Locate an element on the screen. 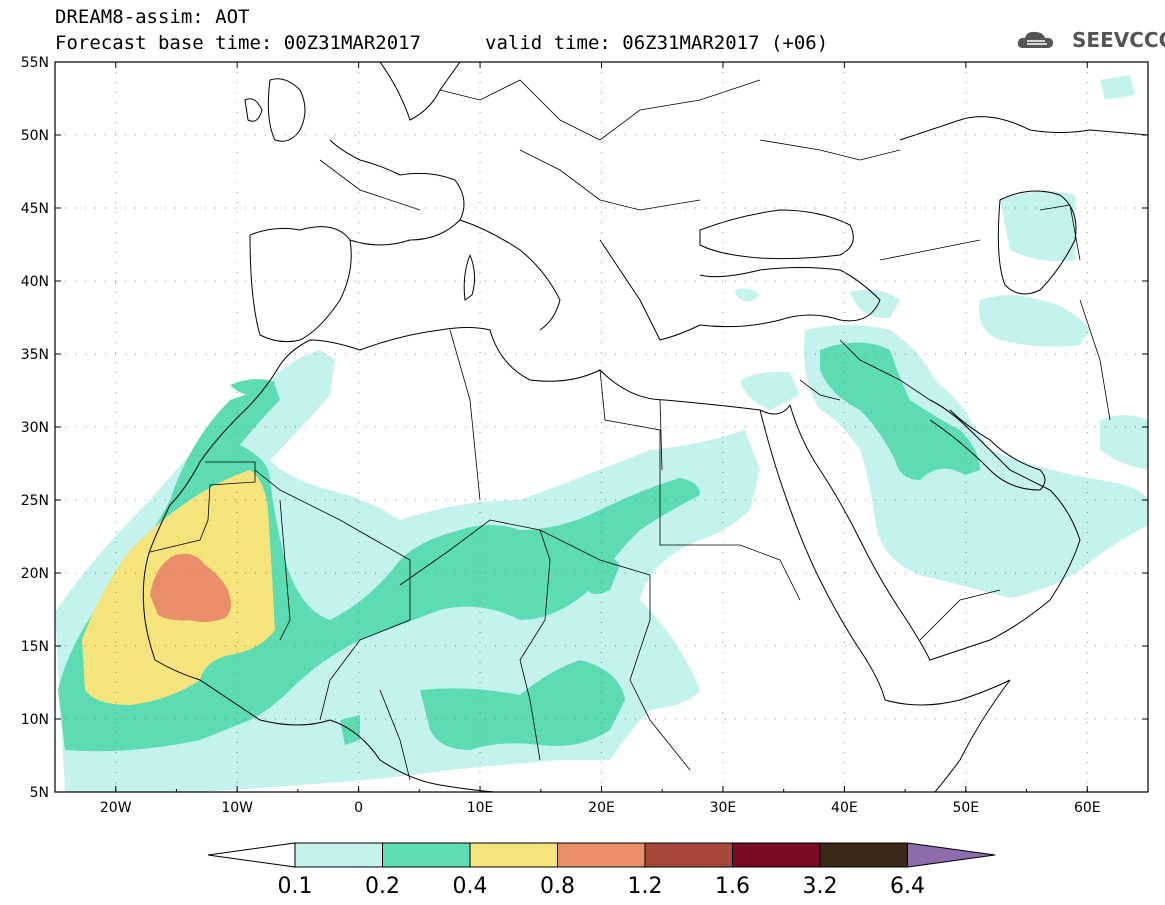 The width and height of the screenshot is (1165, 905). colorbar-under-arrow is located at coordinates (251, 855).